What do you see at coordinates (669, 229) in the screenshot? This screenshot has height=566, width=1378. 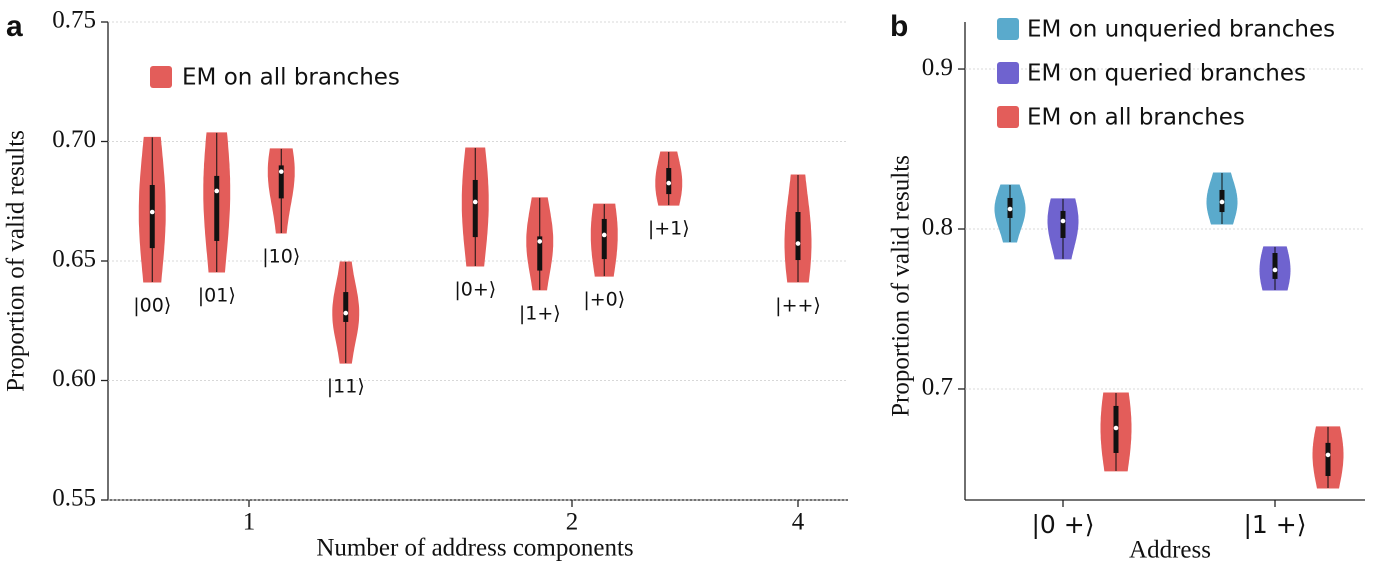 I see `violin-label: |+1⟩` at bounding box center [669, 229].